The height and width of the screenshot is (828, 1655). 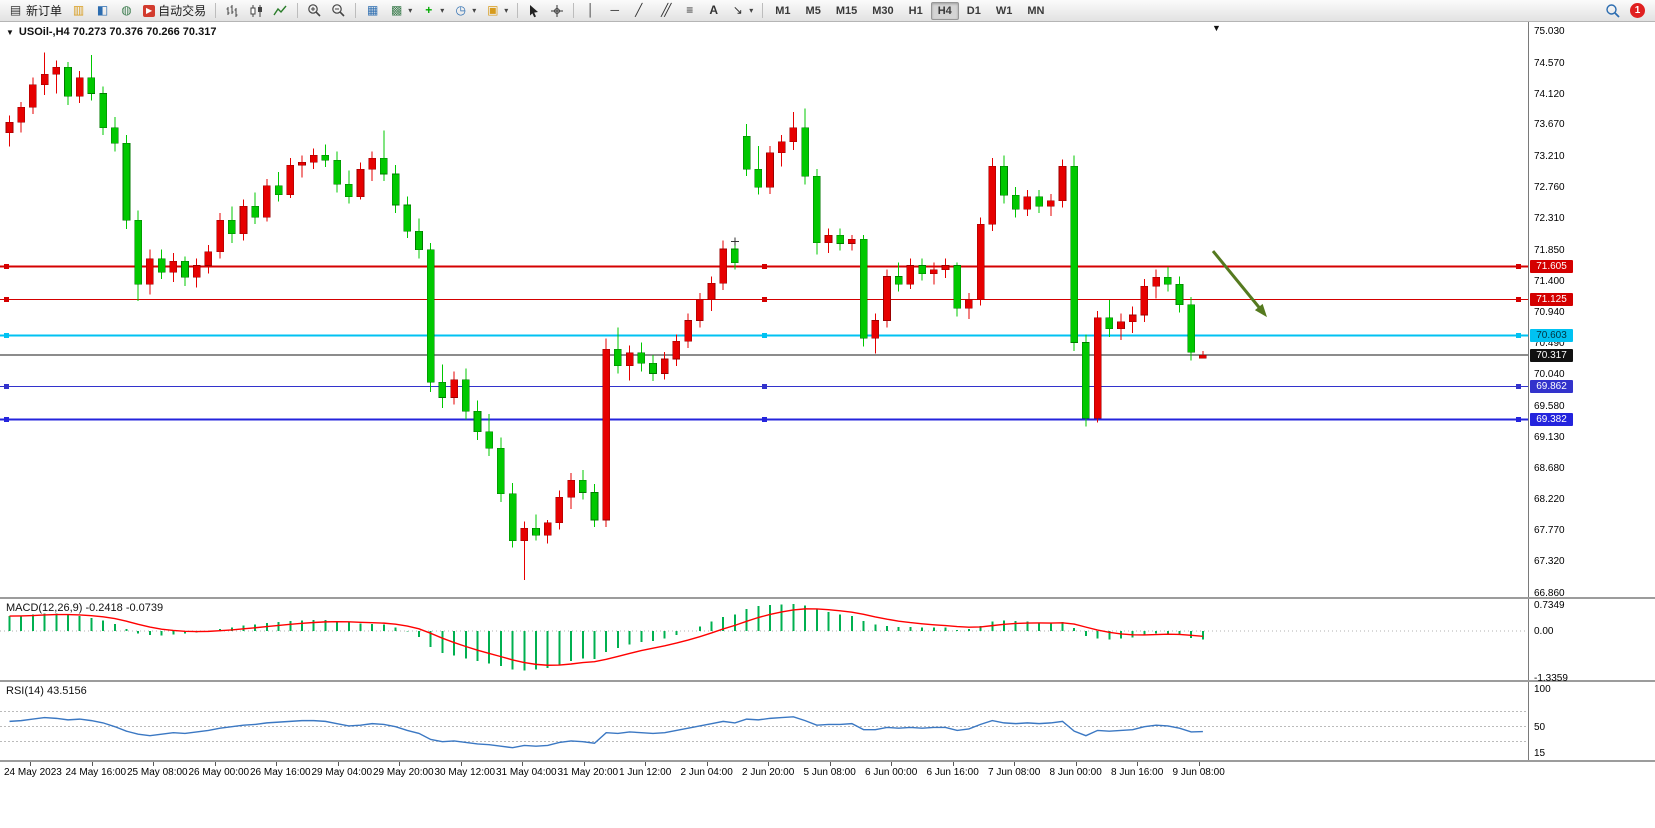 I want to click on tile-windows-button: ▦, so click(x=372, y=11).